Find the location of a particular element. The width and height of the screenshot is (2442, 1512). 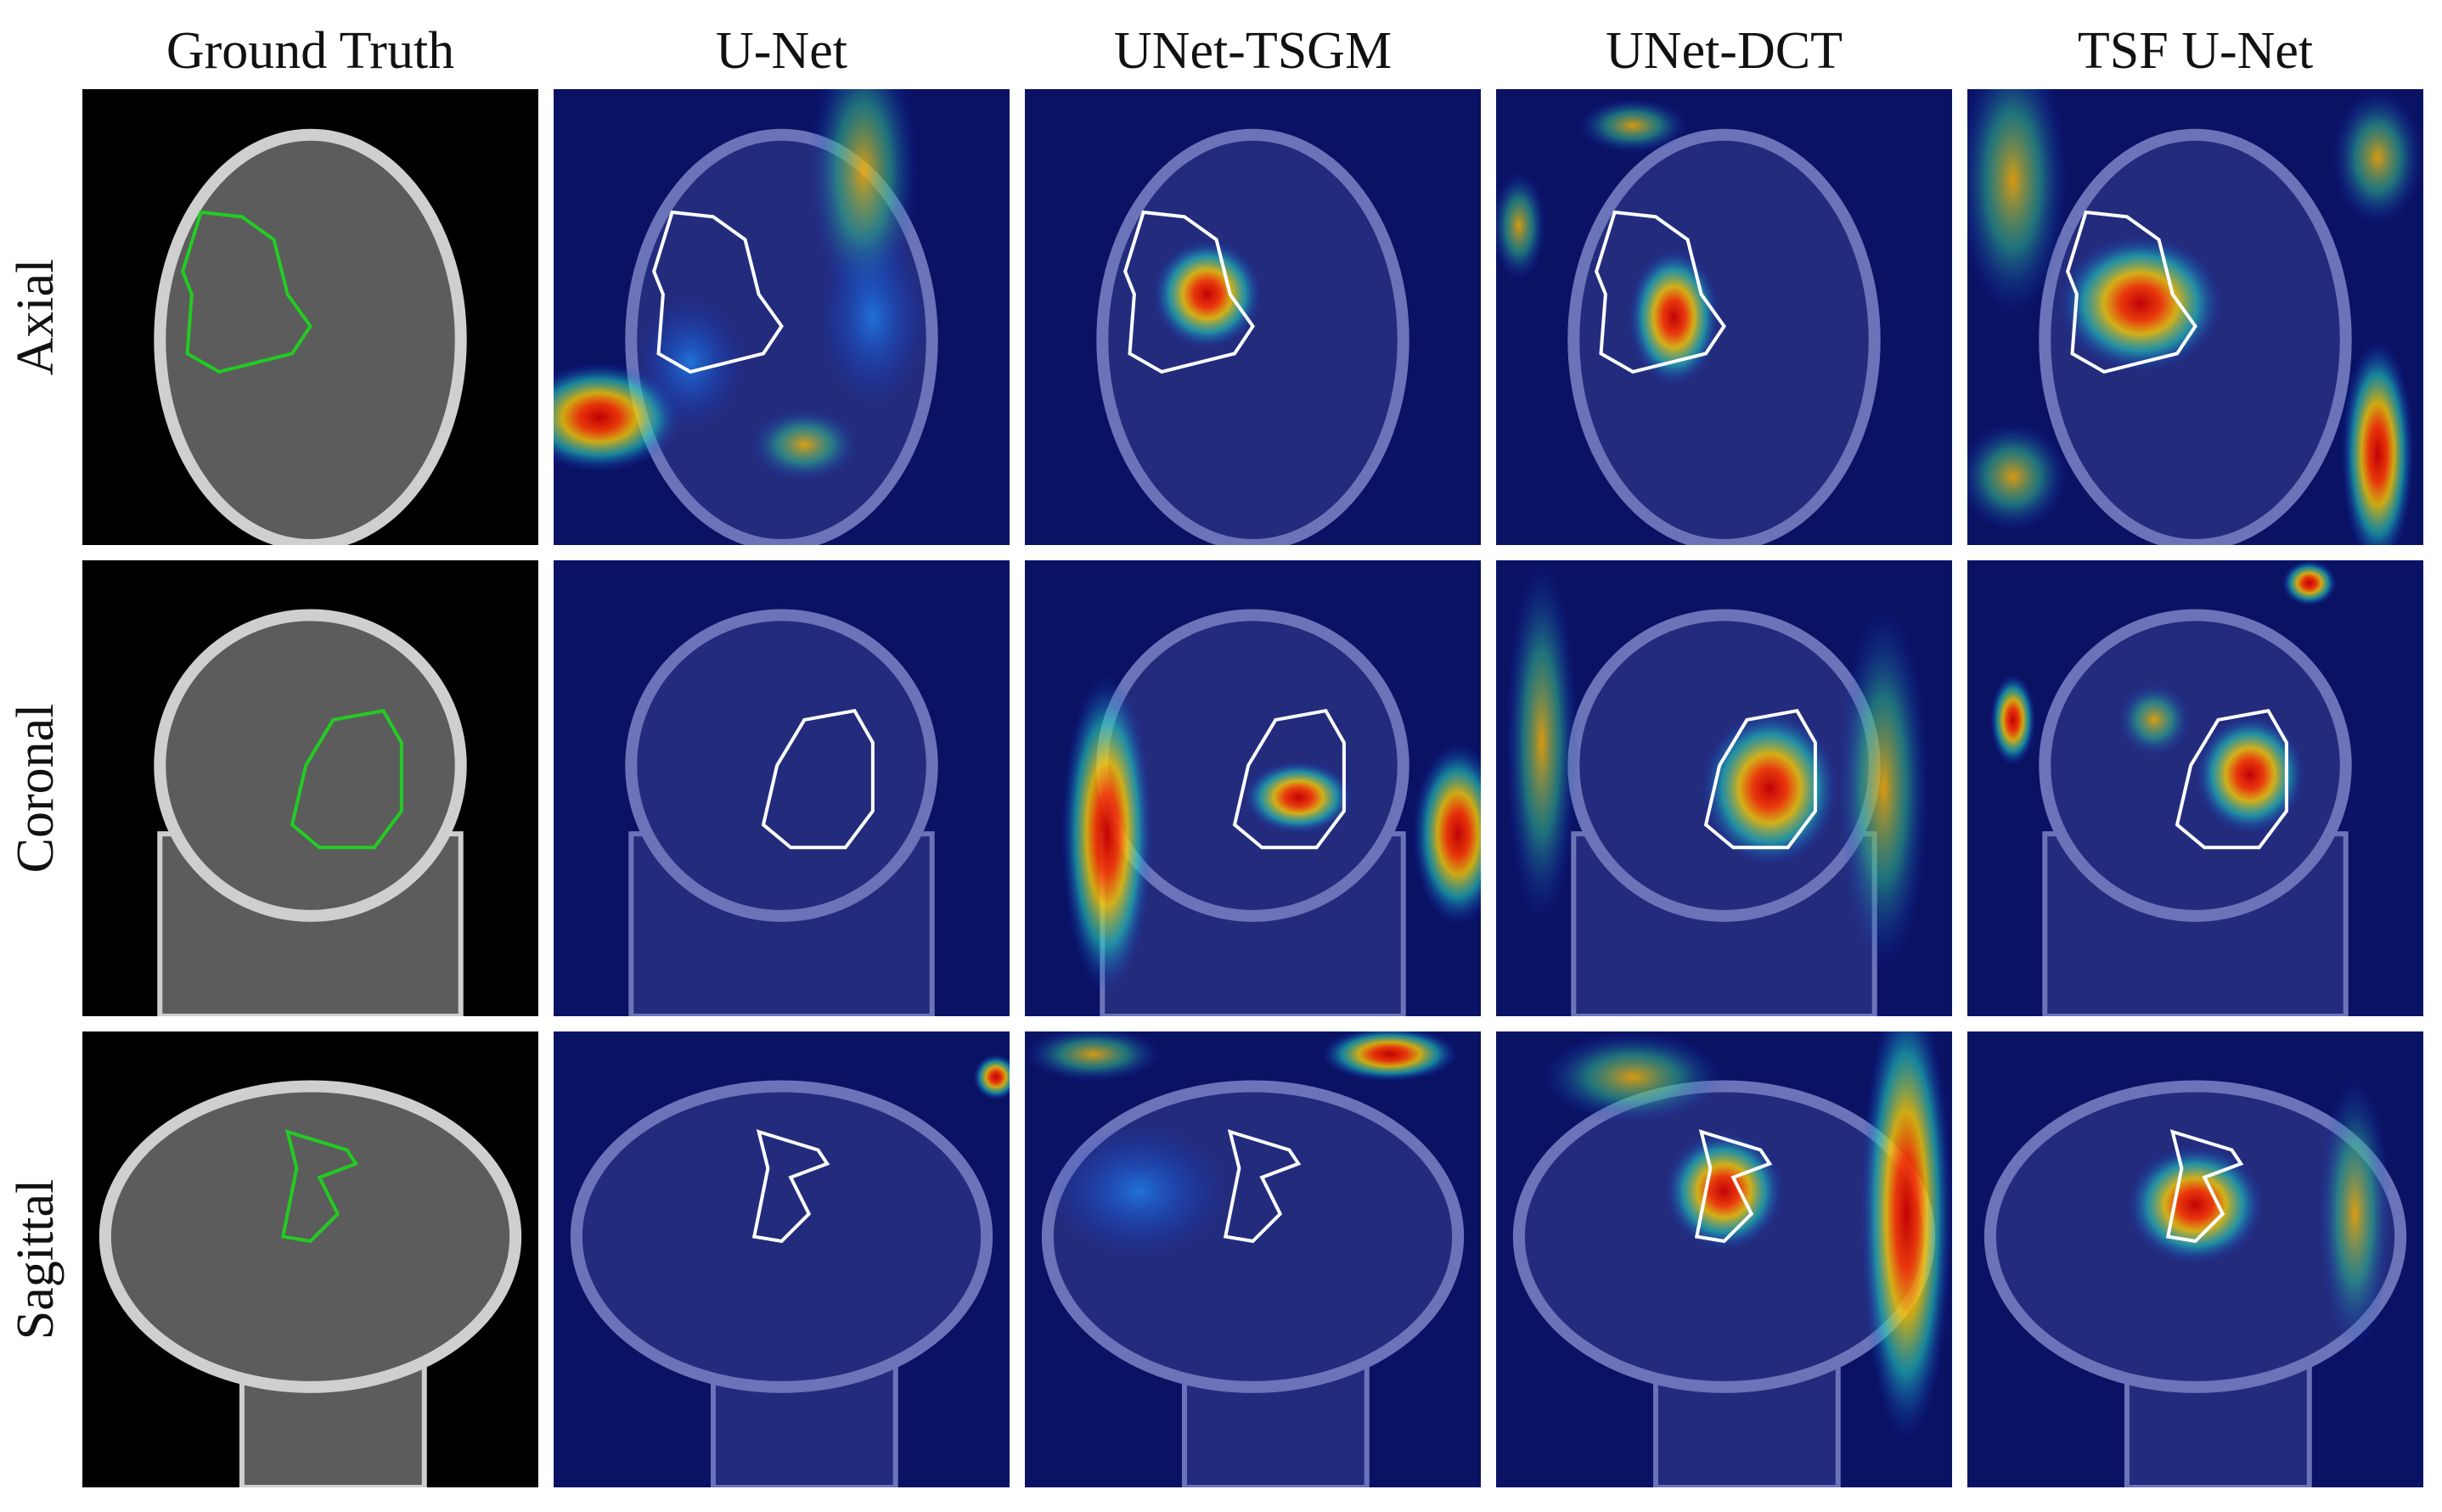

row-label: Coronal is located at coordinates (36, 789).